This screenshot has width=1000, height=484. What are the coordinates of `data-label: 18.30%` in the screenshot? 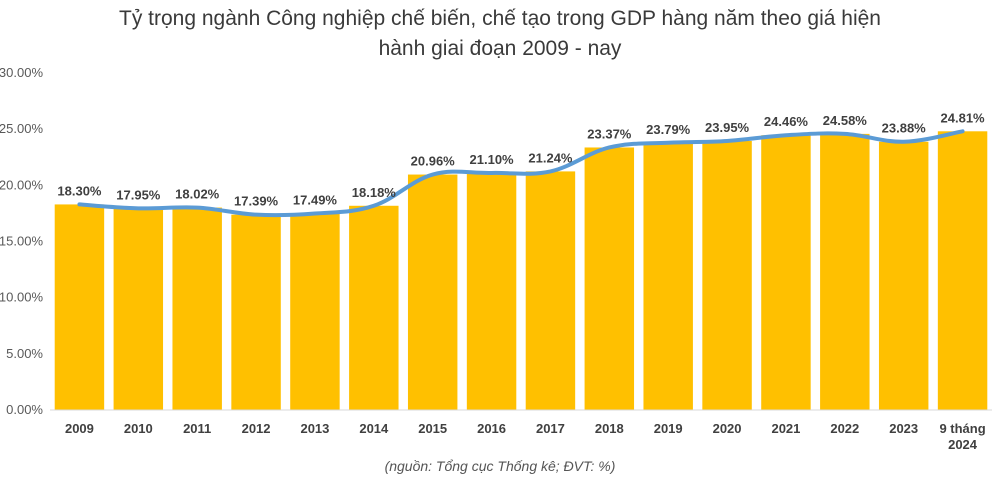 It's located at (79, 190).